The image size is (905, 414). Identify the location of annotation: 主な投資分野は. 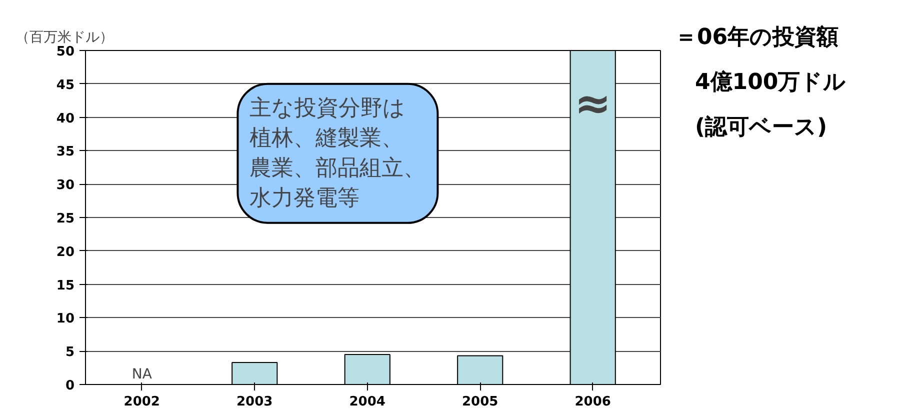
(328, 108).